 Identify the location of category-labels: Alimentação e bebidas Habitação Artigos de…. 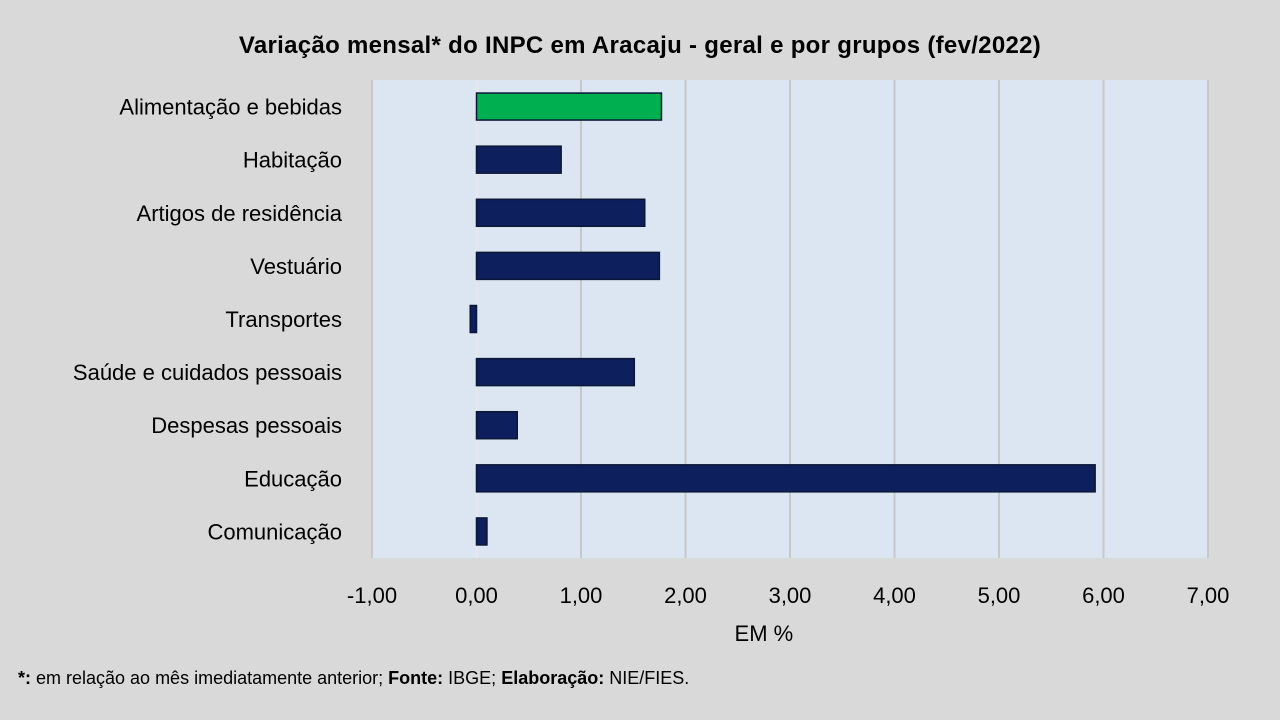
(208, 320).